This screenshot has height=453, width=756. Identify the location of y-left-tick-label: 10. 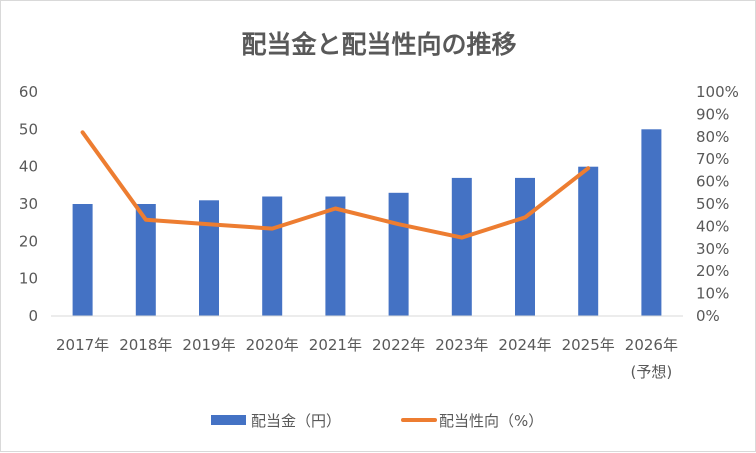
(28, 279).